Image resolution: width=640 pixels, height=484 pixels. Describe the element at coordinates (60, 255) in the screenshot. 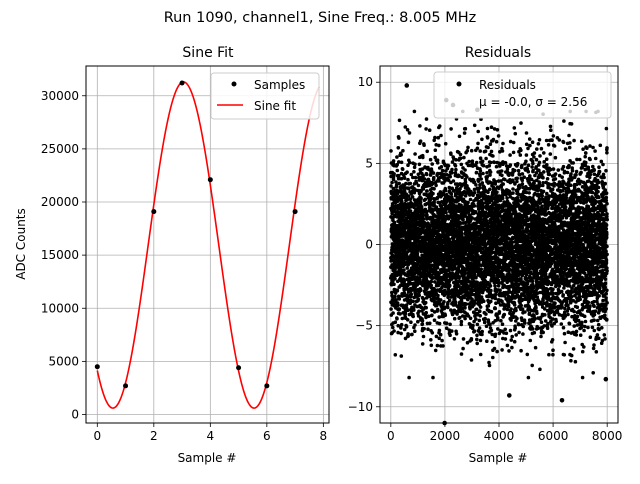

I see `sine-fit-y-tick-label: 15000` at that location.